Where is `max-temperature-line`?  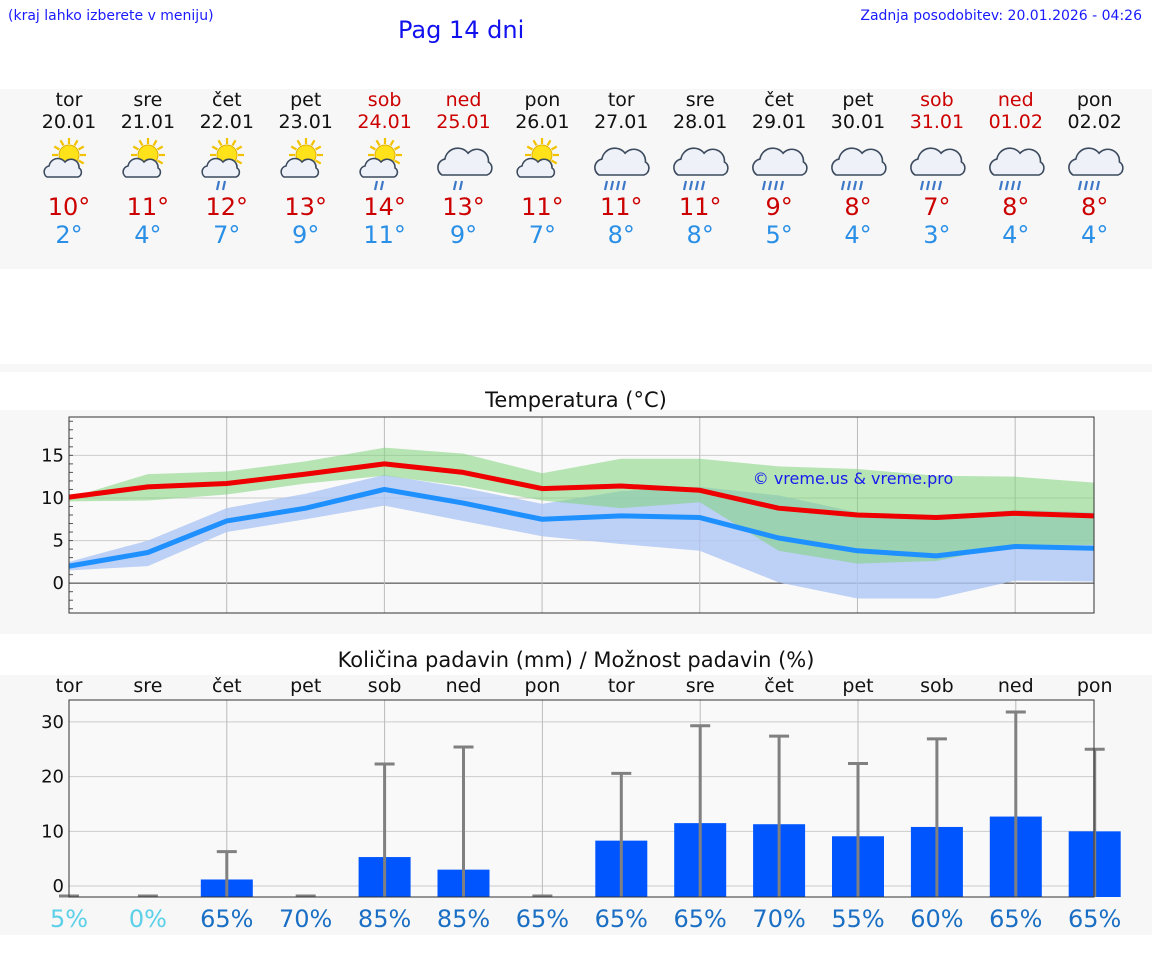 max-temperature-line is located at coordinates (581, 491).